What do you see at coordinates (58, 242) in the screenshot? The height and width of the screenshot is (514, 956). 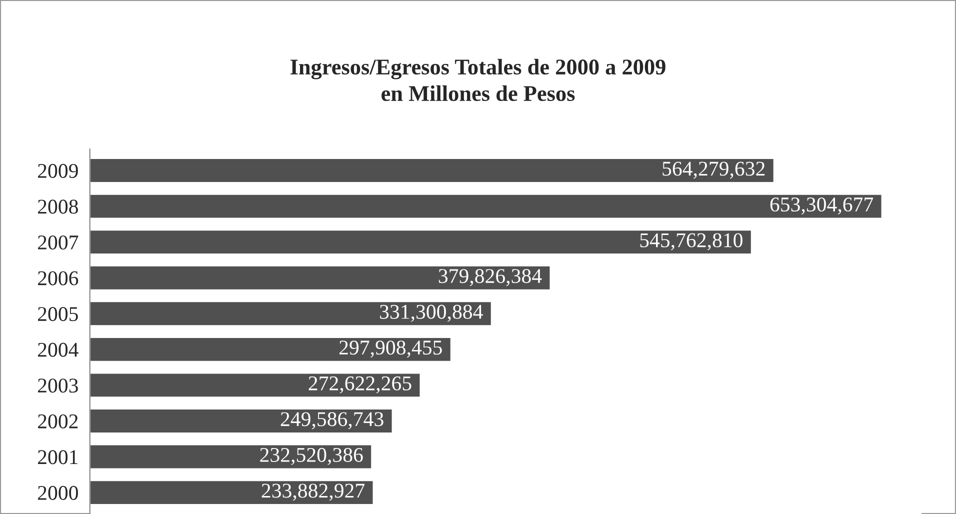 I see `y-tick-label: 2007` at bounding box center [58, 242].